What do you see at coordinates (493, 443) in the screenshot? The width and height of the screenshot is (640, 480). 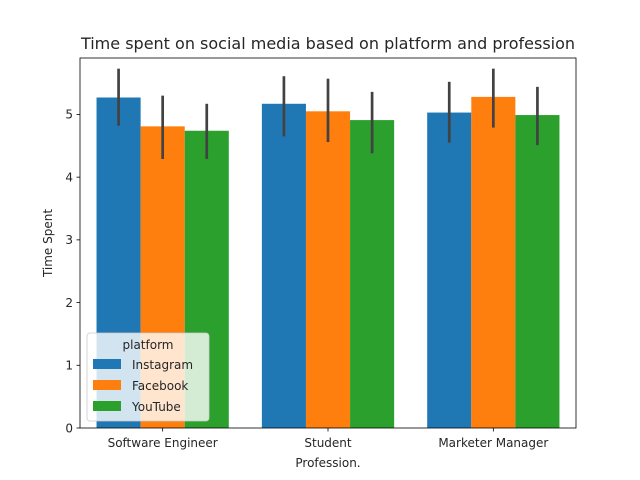 I see `x-tick-label: Marketer Manager` at bounding box center [493, 443].